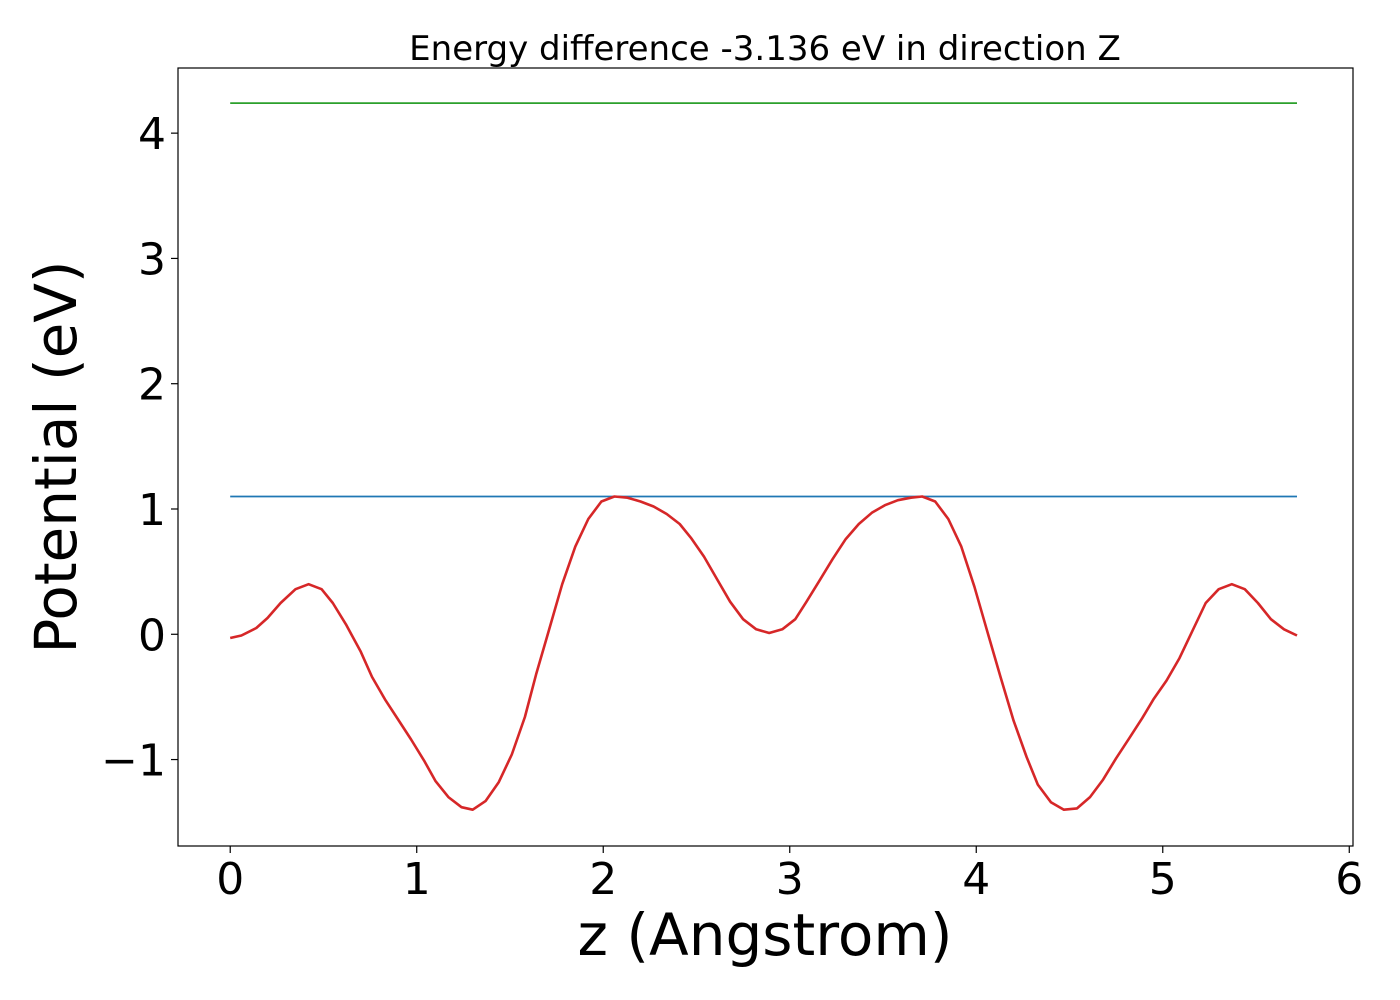  I want to click on y-tick-label: −1, so click(133, 761).